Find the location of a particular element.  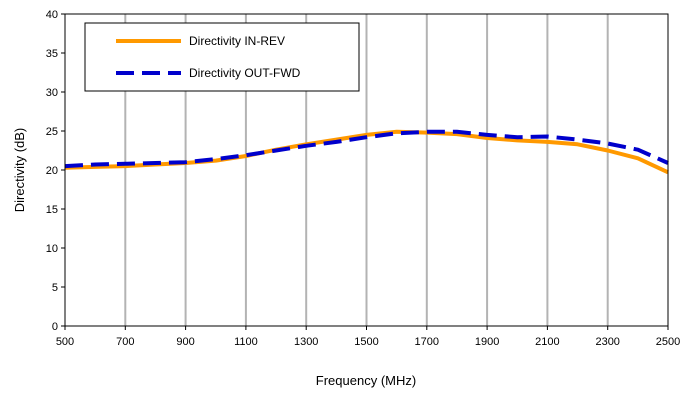

y-tick-label-10: 10 is located at coordinates (52, 249).